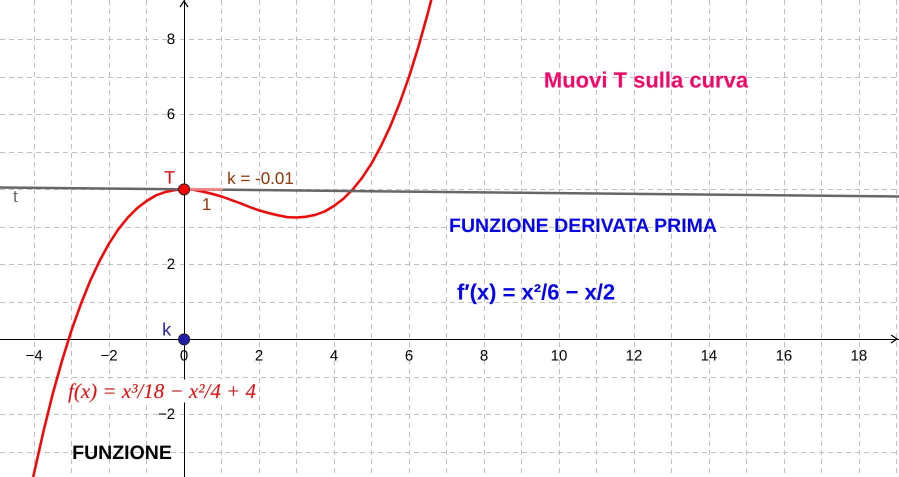 Image resolution: width=899 pixels, height=477 pixels. I want to click on annotation: Muovi T sulla curva, so click(646, 80).